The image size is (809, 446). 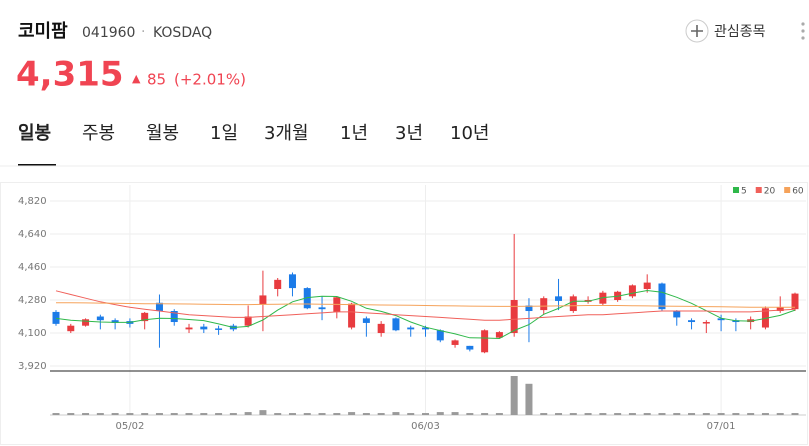 I want to click on tab: 일봉, so click(x=34, y=133).